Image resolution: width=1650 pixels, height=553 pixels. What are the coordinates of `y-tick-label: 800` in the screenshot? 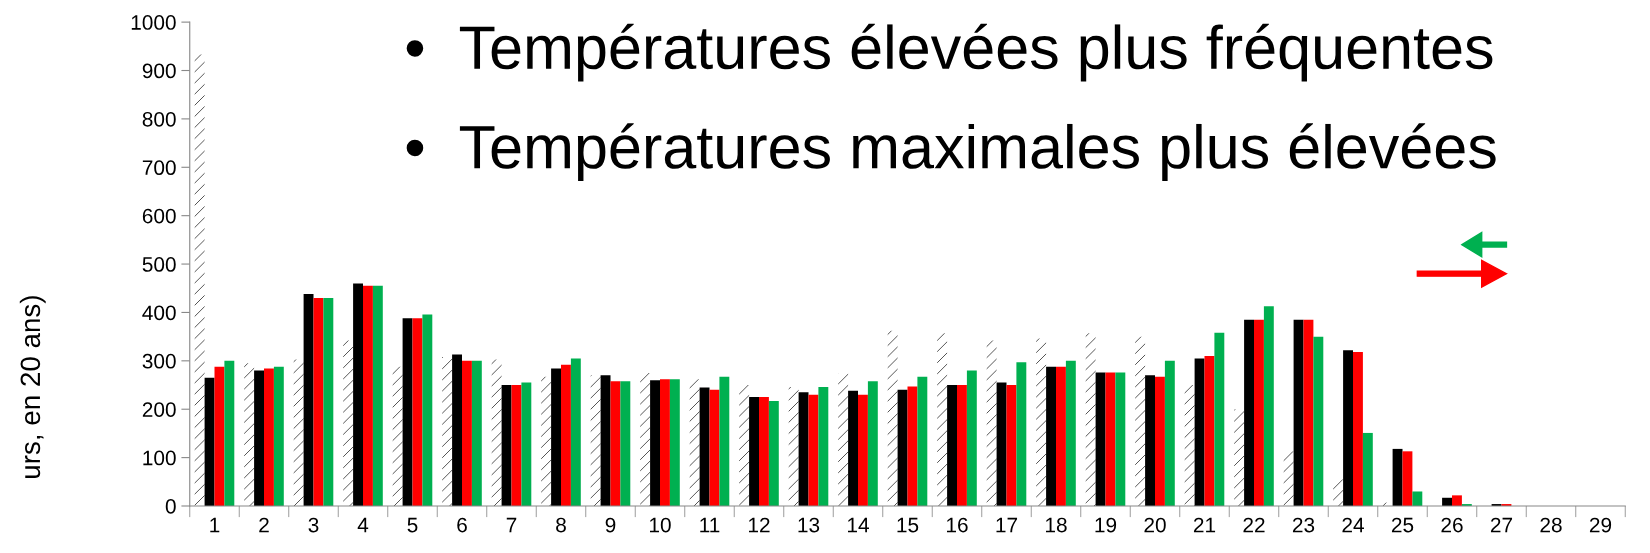 It's located at (159, 119).